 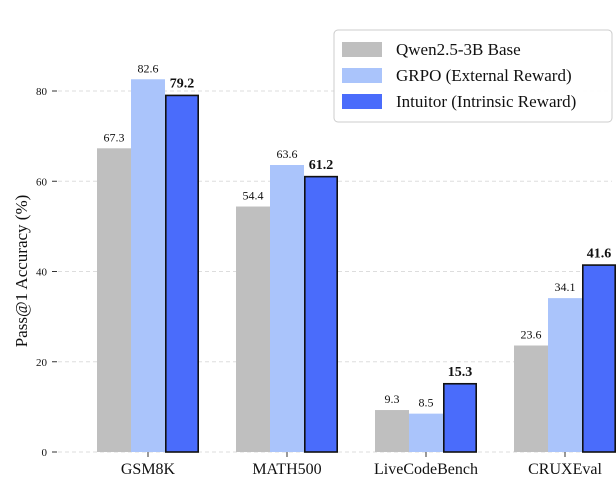 What do you see at coordinates (392, 399) in the screenshot?
I see `data-label: 9.3` at bounding box center [392, 399].